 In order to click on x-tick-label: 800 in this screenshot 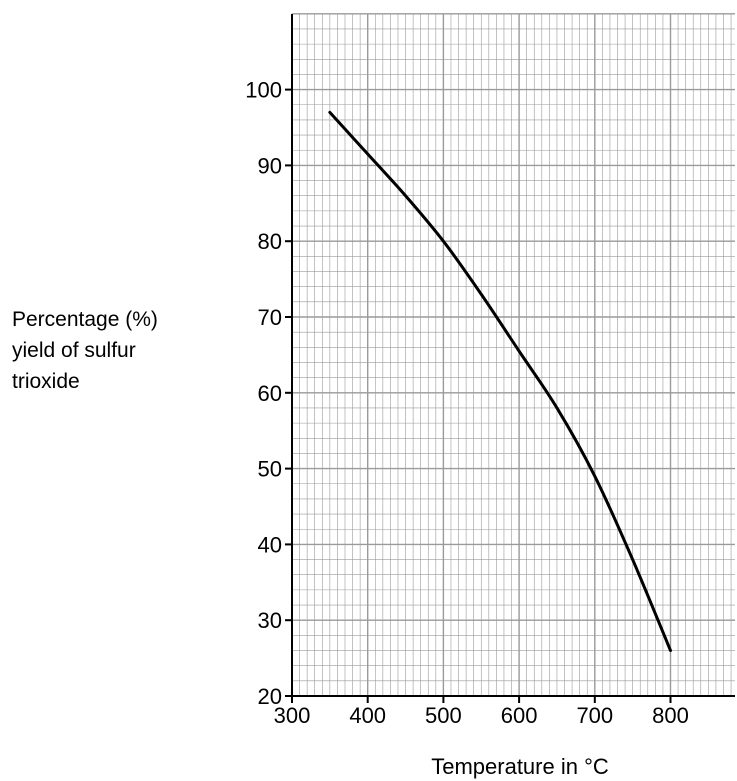, I will do `click(670, 715)`.